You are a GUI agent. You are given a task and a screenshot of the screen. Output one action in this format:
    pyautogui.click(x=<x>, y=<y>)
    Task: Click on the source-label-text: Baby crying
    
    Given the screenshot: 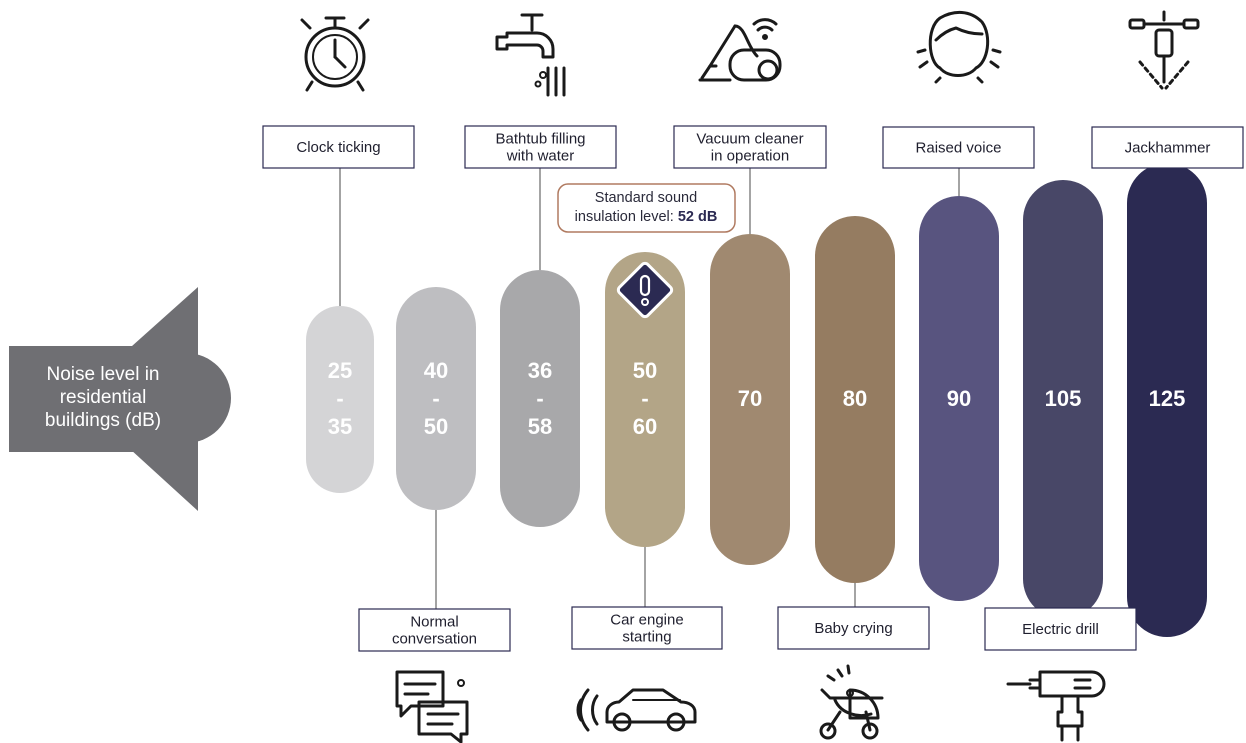 What is the action you would take?
    pyautogui.click(x=853, y=628)
    